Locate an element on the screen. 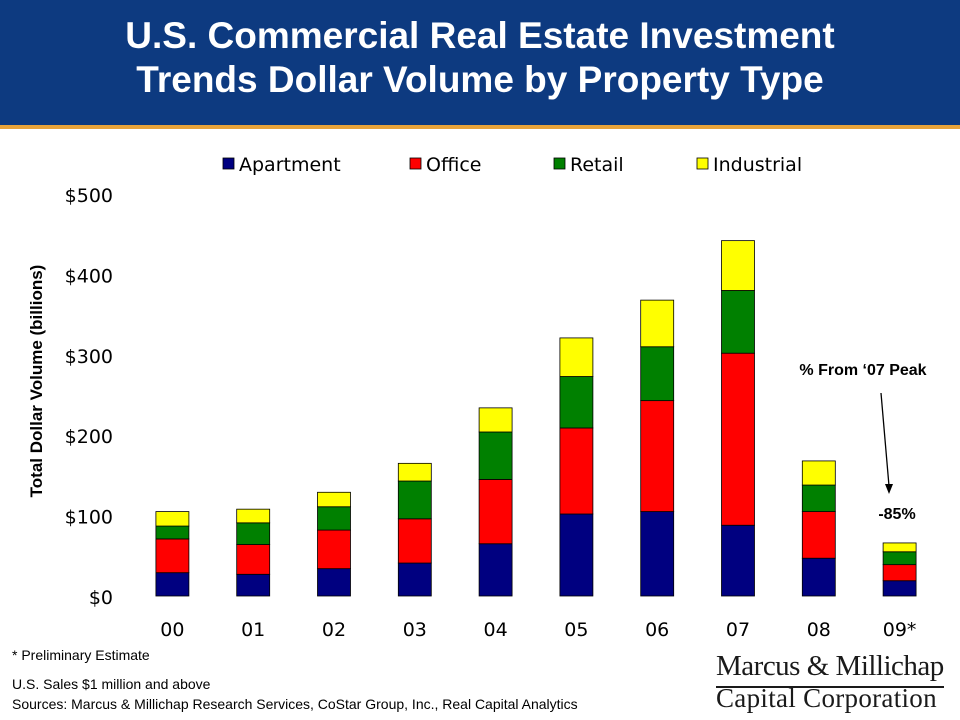  y-tick-label: $400 is located at coordinates (89, 276).